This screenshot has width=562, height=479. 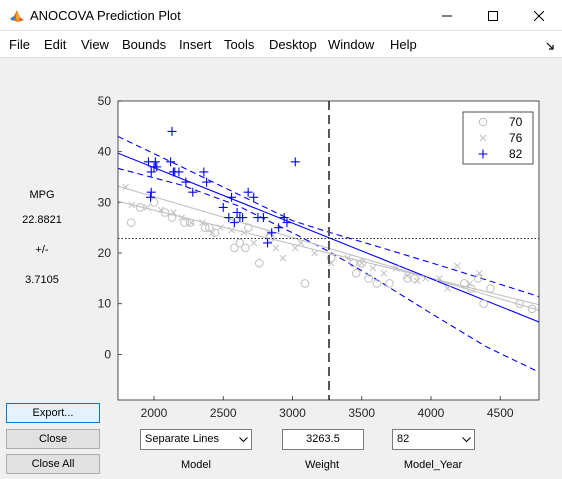 What do you see at coordinates (105, 101) in the screenshot?
I see `y-tick-label: 50` at bounding box center [105, 101].